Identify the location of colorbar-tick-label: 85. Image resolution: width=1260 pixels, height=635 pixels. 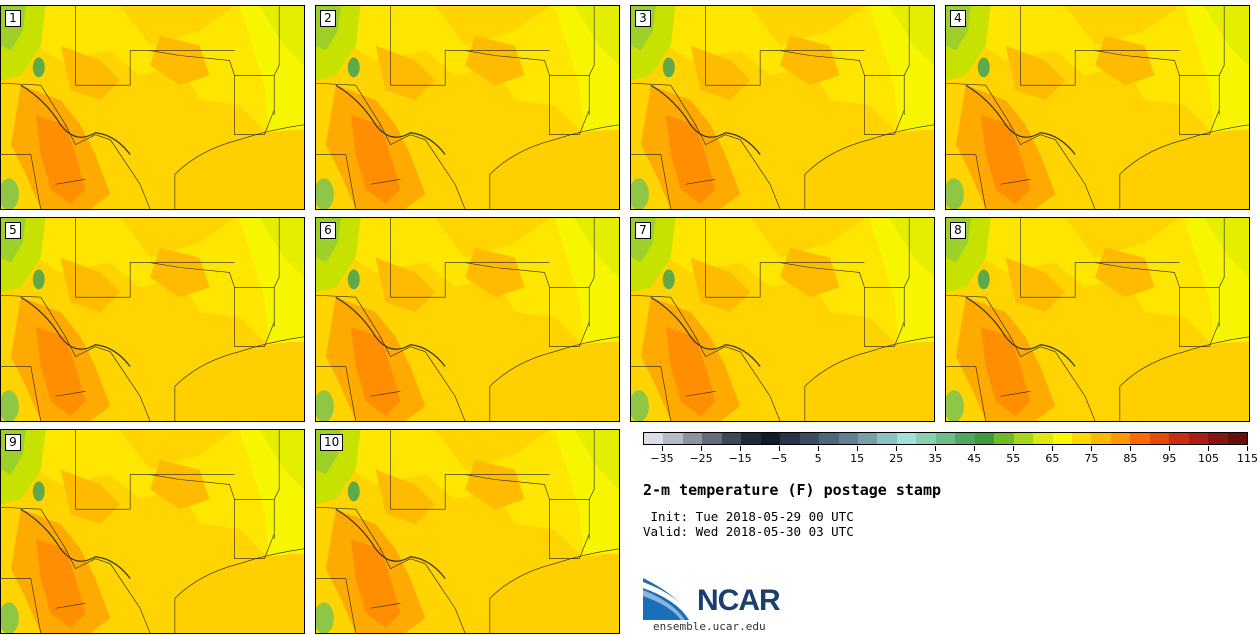
(1130, 458).